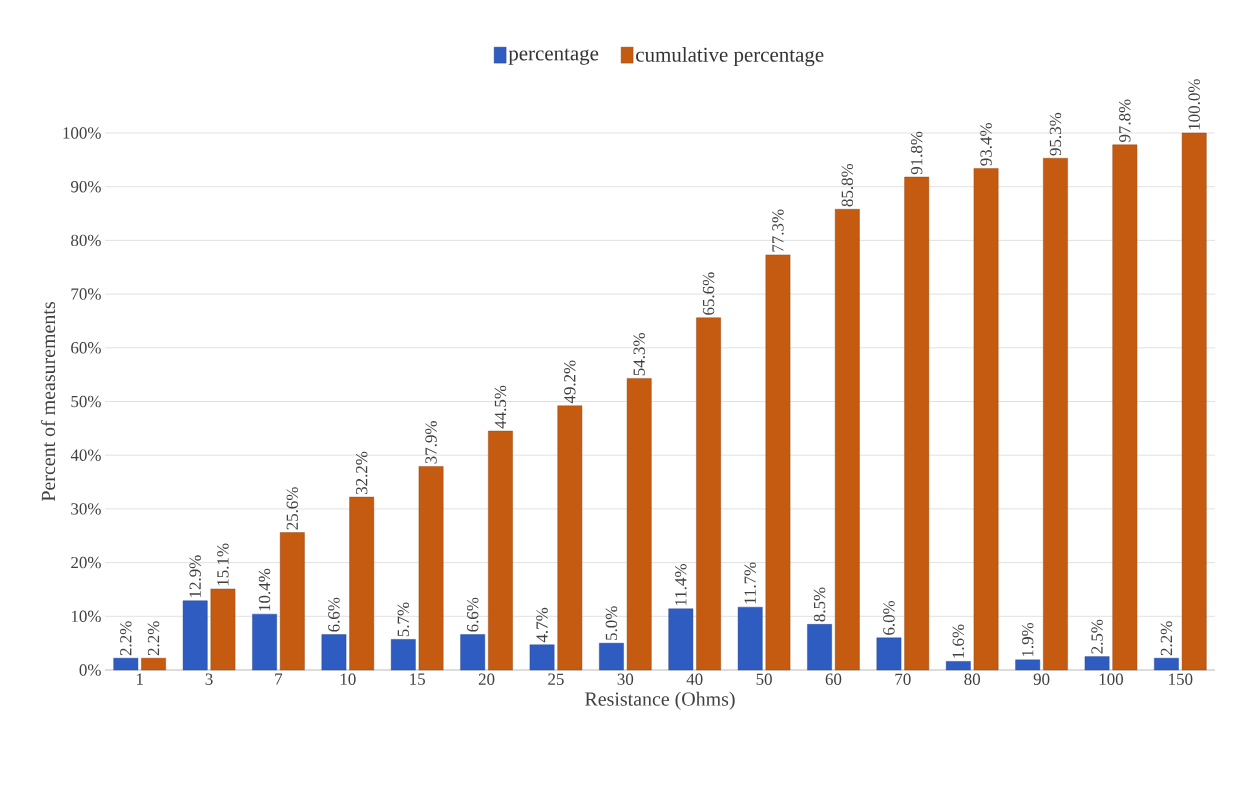 This screenshot has width=1247, height=791. I want to click on y-tick-label: 90%, so click(85, 186).